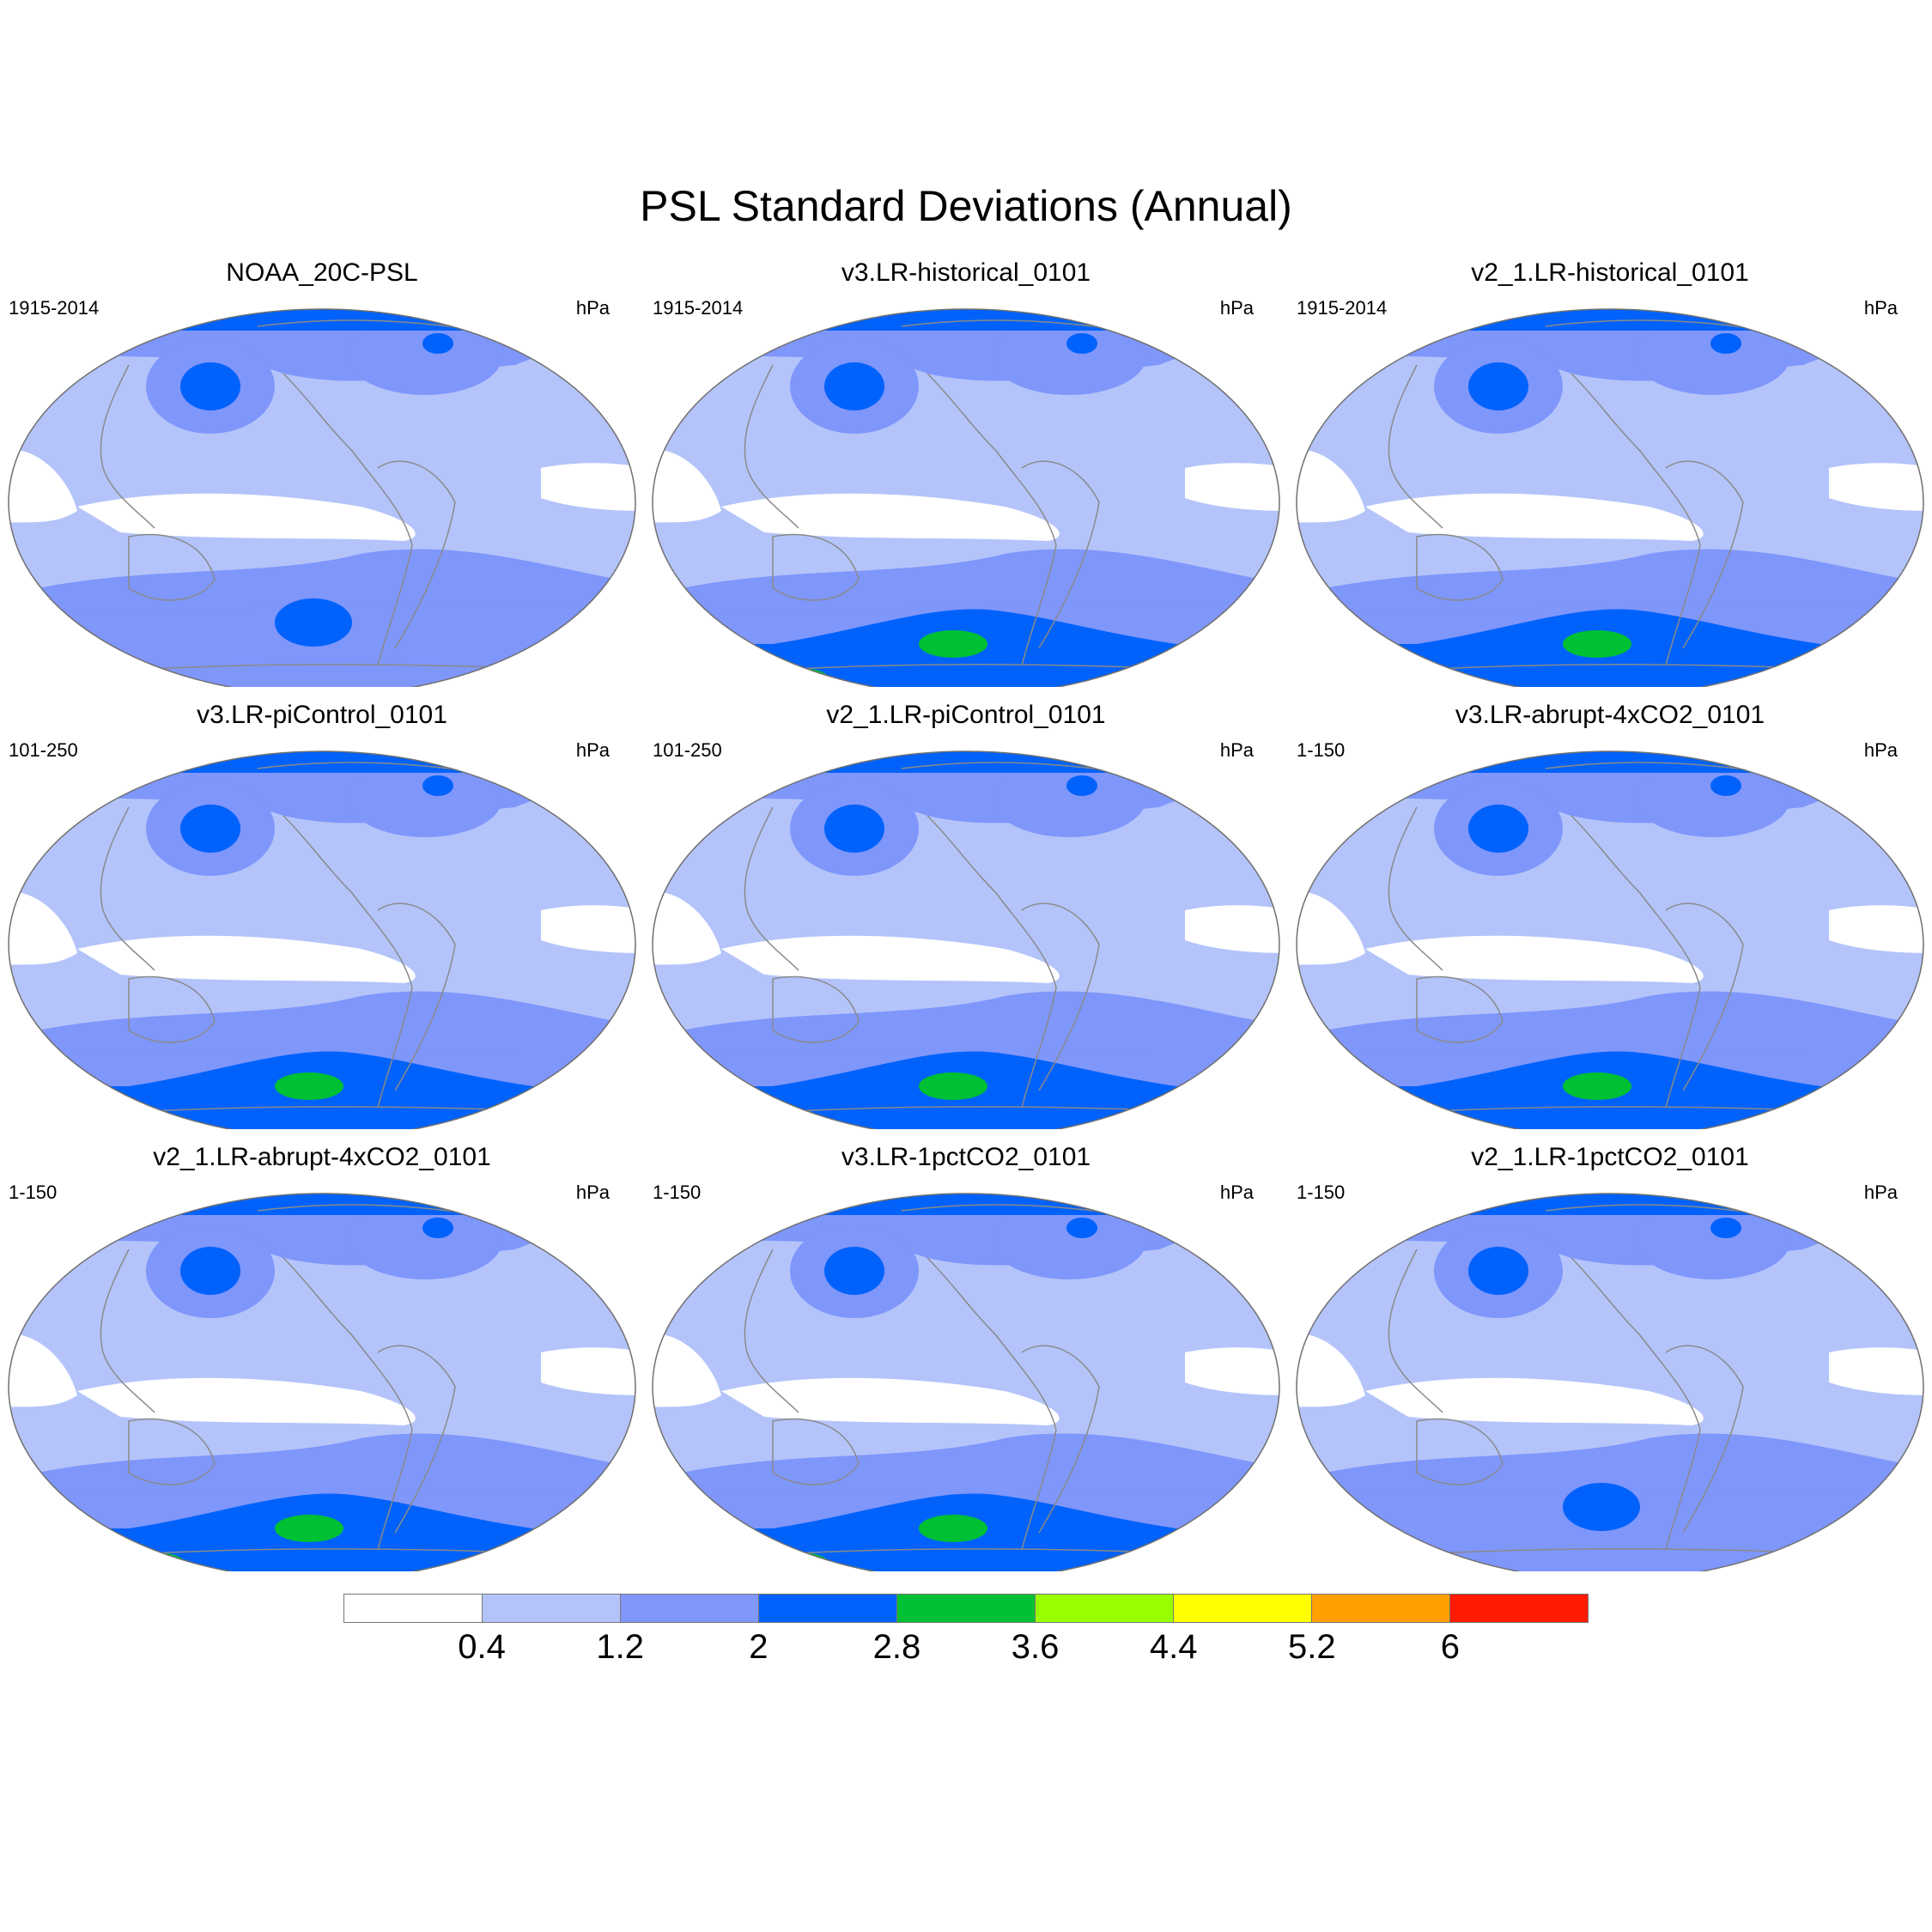  What do you see at coordinates (1610, 272) in the screenshot?
I see `panel-title: v2_1.LR-historical_0101` at bounding box center [1610, 272].